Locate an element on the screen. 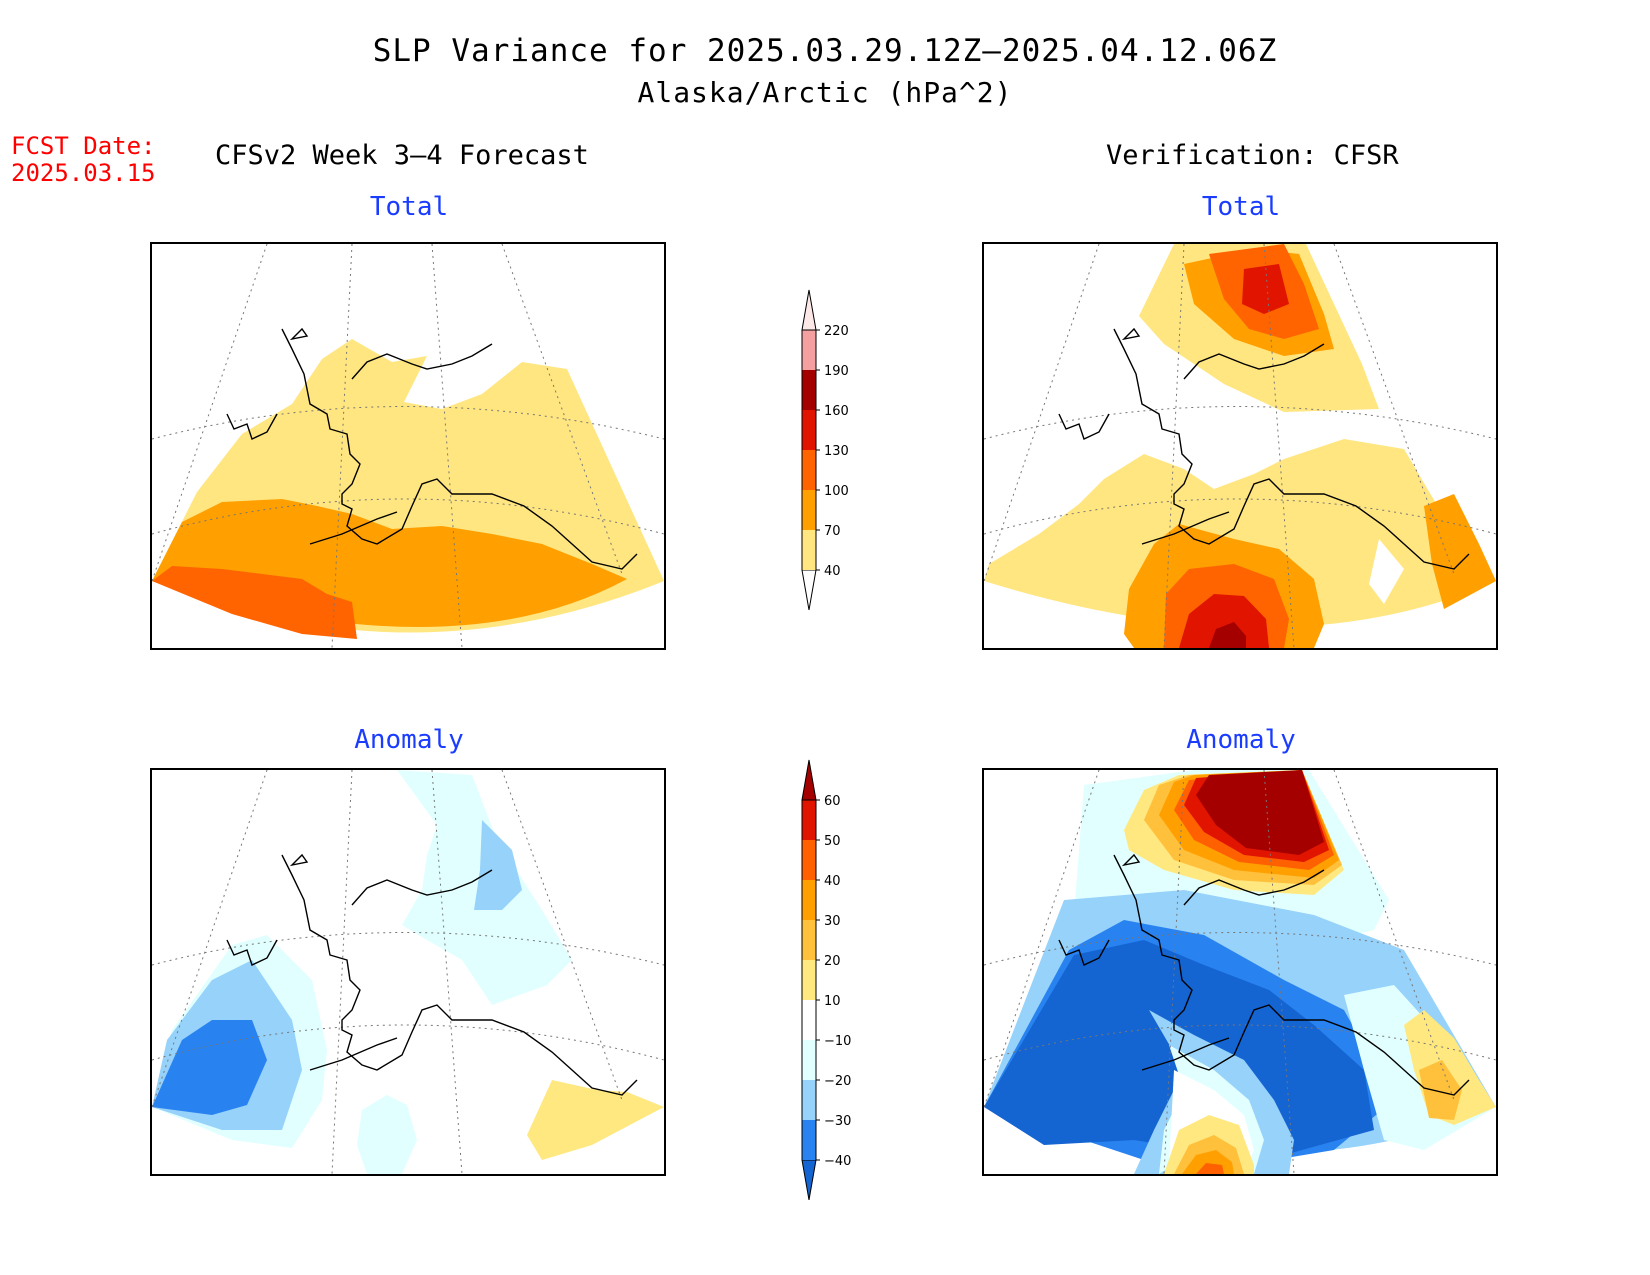 This screenshot has width=1650, height=1275. fcst-date-label: FCST Date: is located at coordinates (83, 146).